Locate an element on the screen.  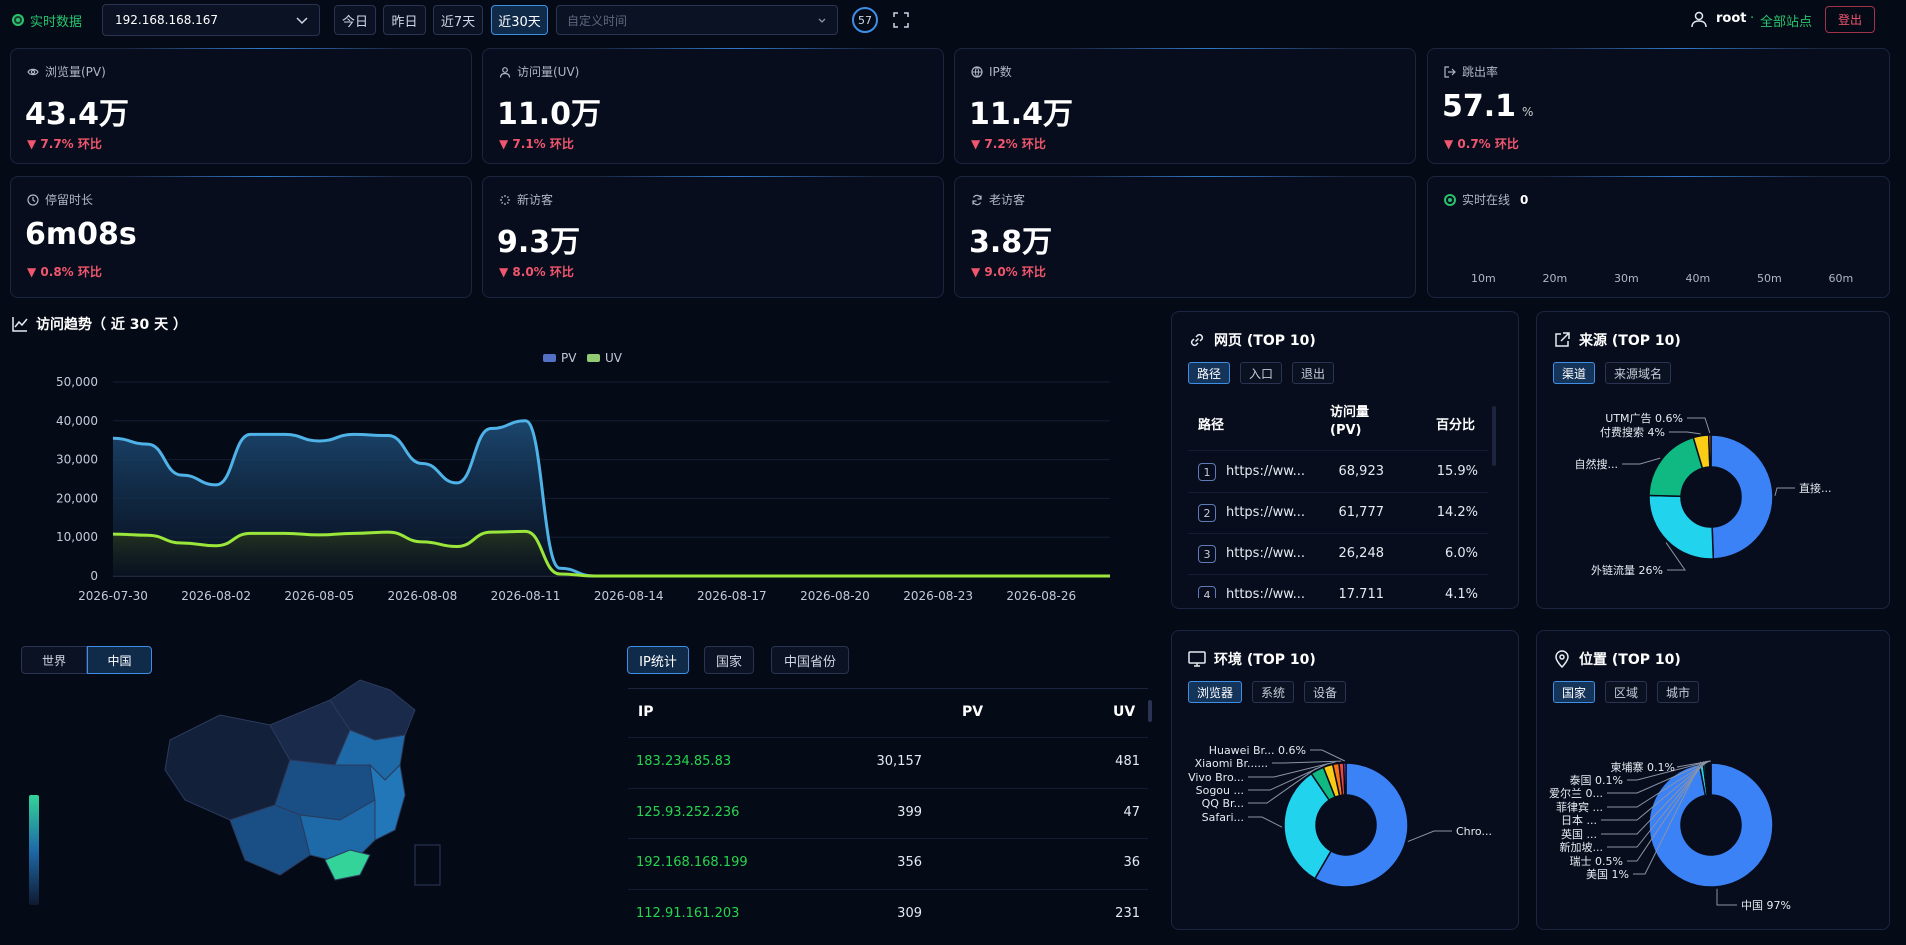
fullscreen-icon is located at coordinates (901, 20).